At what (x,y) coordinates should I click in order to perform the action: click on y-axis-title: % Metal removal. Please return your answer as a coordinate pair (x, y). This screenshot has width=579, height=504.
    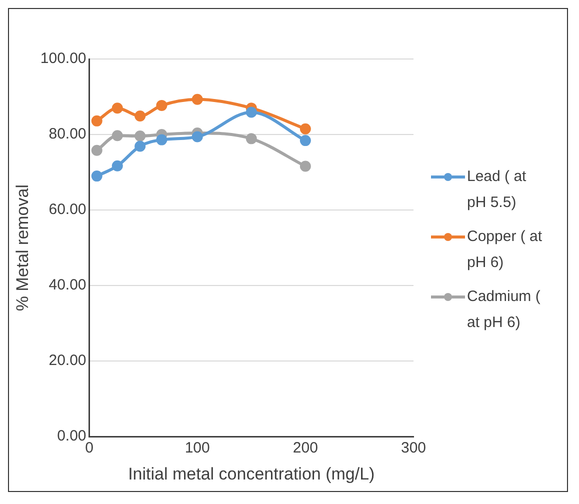
    Looking at the image, I should click on (22, 248).